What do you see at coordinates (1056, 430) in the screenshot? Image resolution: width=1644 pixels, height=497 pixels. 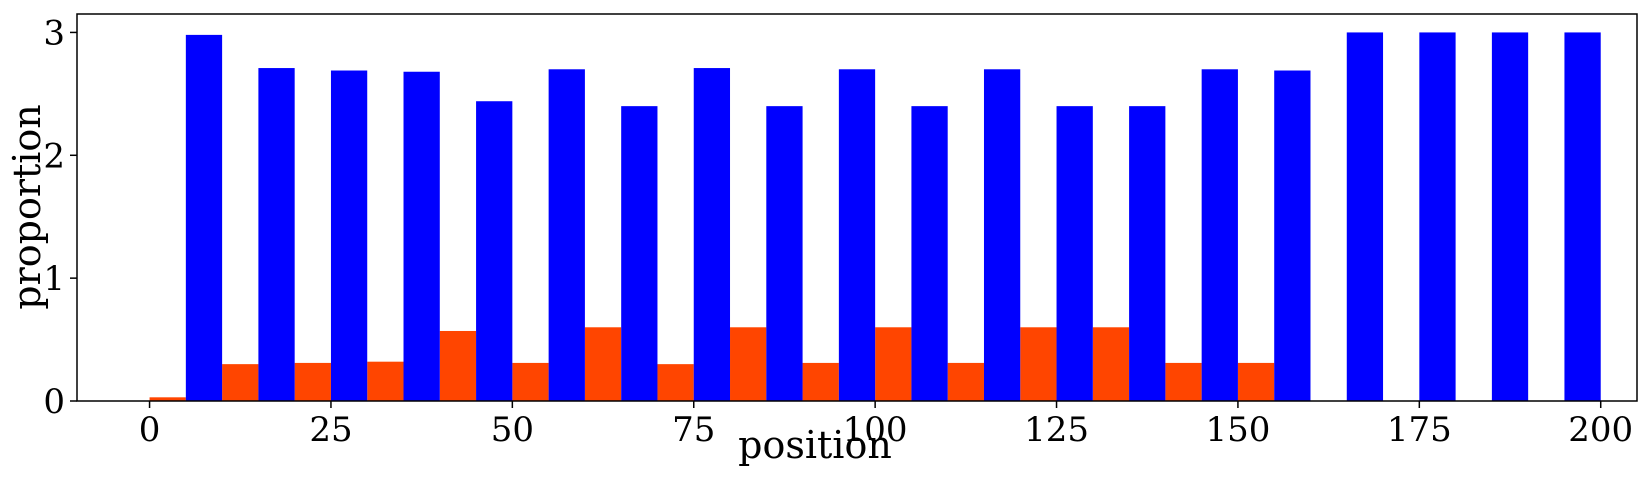 I see `x-tick-label-5: 125` at bounding box center [1056, 430].